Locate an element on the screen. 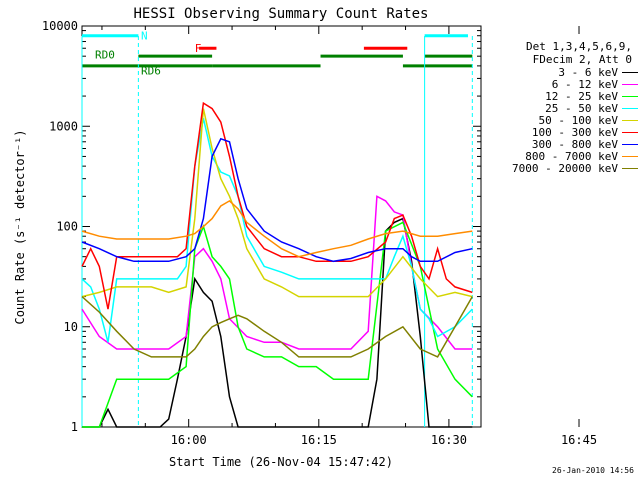  legend-entry: 25 - 50 keV is located at coordinates (569, 108).